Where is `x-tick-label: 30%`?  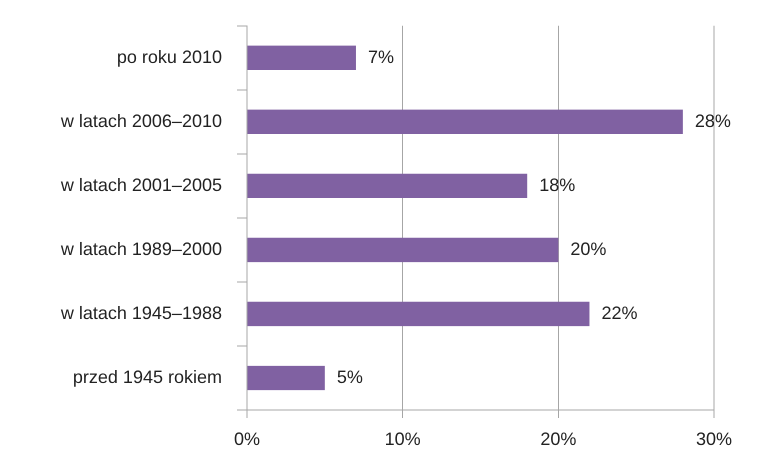 x-tick-label: 30% is located at coordinates (714, 438).